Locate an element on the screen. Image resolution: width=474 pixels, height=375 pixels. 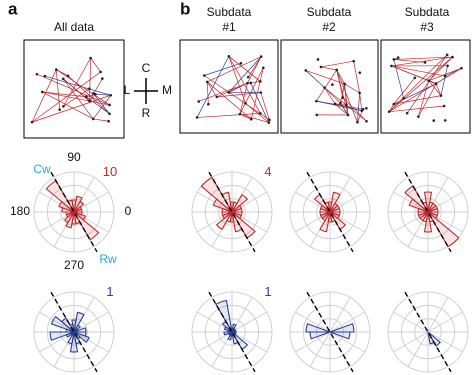
annotation: Cw is located at coordinates (42, 169).